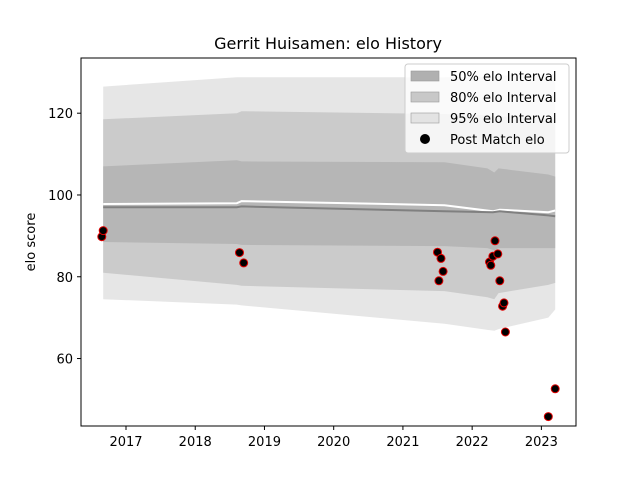 This screenshot has width=640, height=480. Describe the element at coordinates (503, 119) in the screenshot. I see `legend-95-interval-label: 95% elo Interval` at that location.